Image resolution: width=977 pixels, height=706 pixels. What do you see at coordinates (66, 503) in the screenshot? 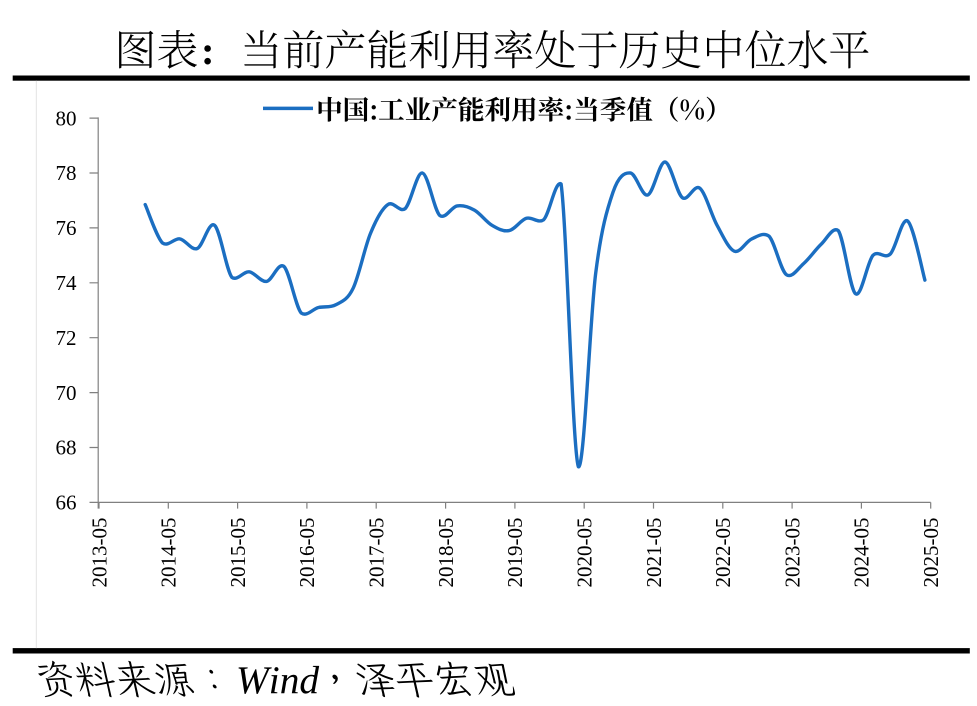
I see `svg-text: 66` at bounding box center [66, 503].